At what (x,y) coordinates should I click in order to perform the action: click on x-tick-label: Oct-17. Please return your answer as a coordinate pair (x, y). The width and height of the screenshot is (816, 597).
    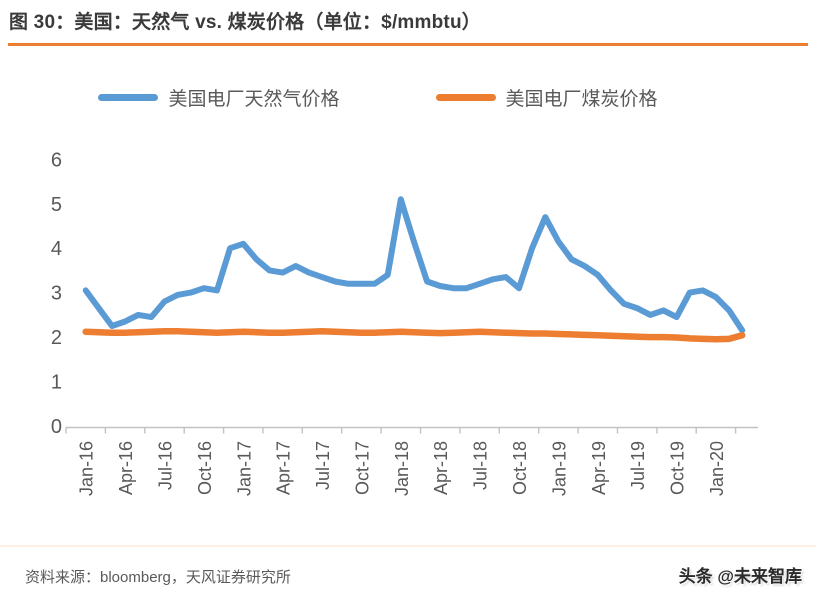
    Looking at the image, I should click on (362, 468).